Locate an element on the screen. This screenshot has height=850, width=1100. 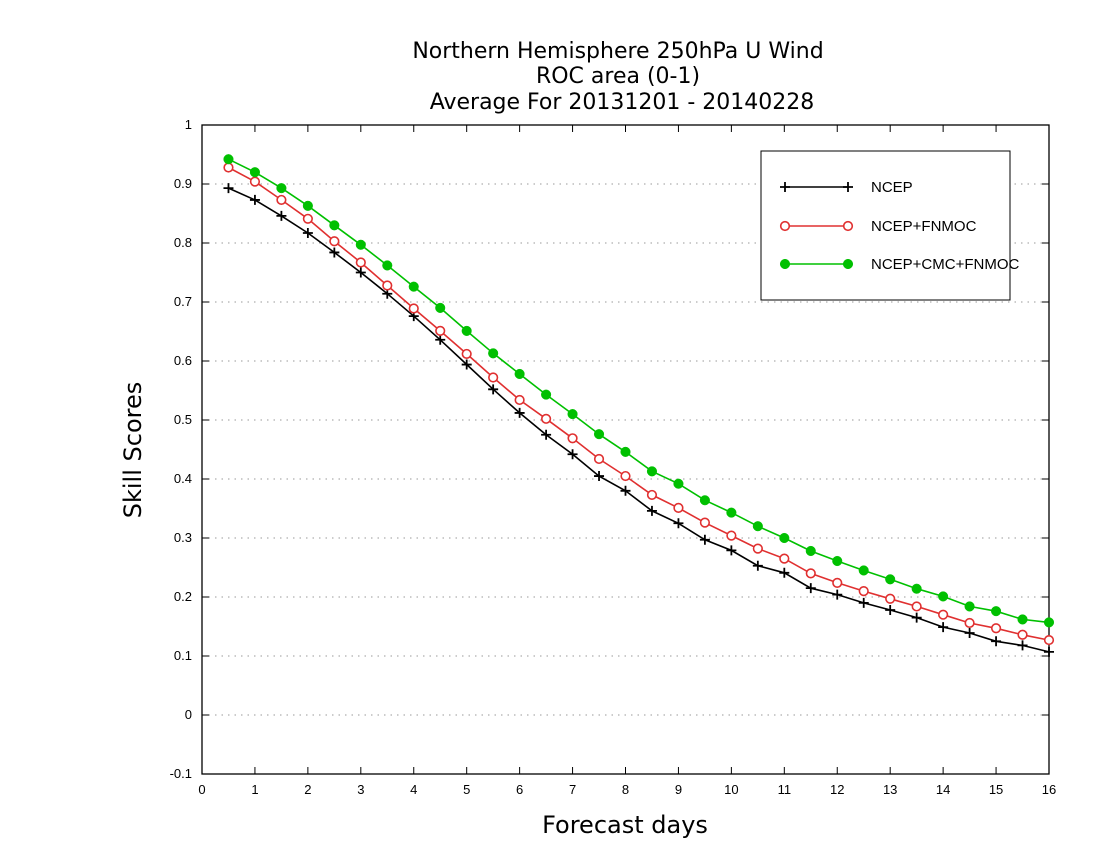
x-tick-label: 9 is located at coordinates (678, 789).